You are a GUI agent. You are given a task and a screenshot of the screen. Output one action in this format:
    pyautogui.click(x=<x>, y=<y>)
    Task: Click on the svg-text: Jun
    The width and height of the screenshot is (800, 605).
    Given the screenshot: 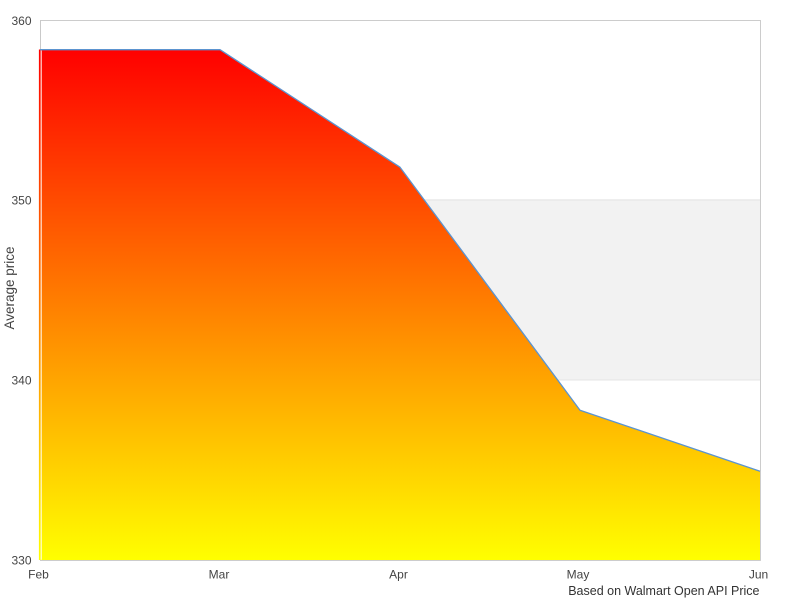 What is the action you would take?
    pyautogui.click(x=758, y=575)
    